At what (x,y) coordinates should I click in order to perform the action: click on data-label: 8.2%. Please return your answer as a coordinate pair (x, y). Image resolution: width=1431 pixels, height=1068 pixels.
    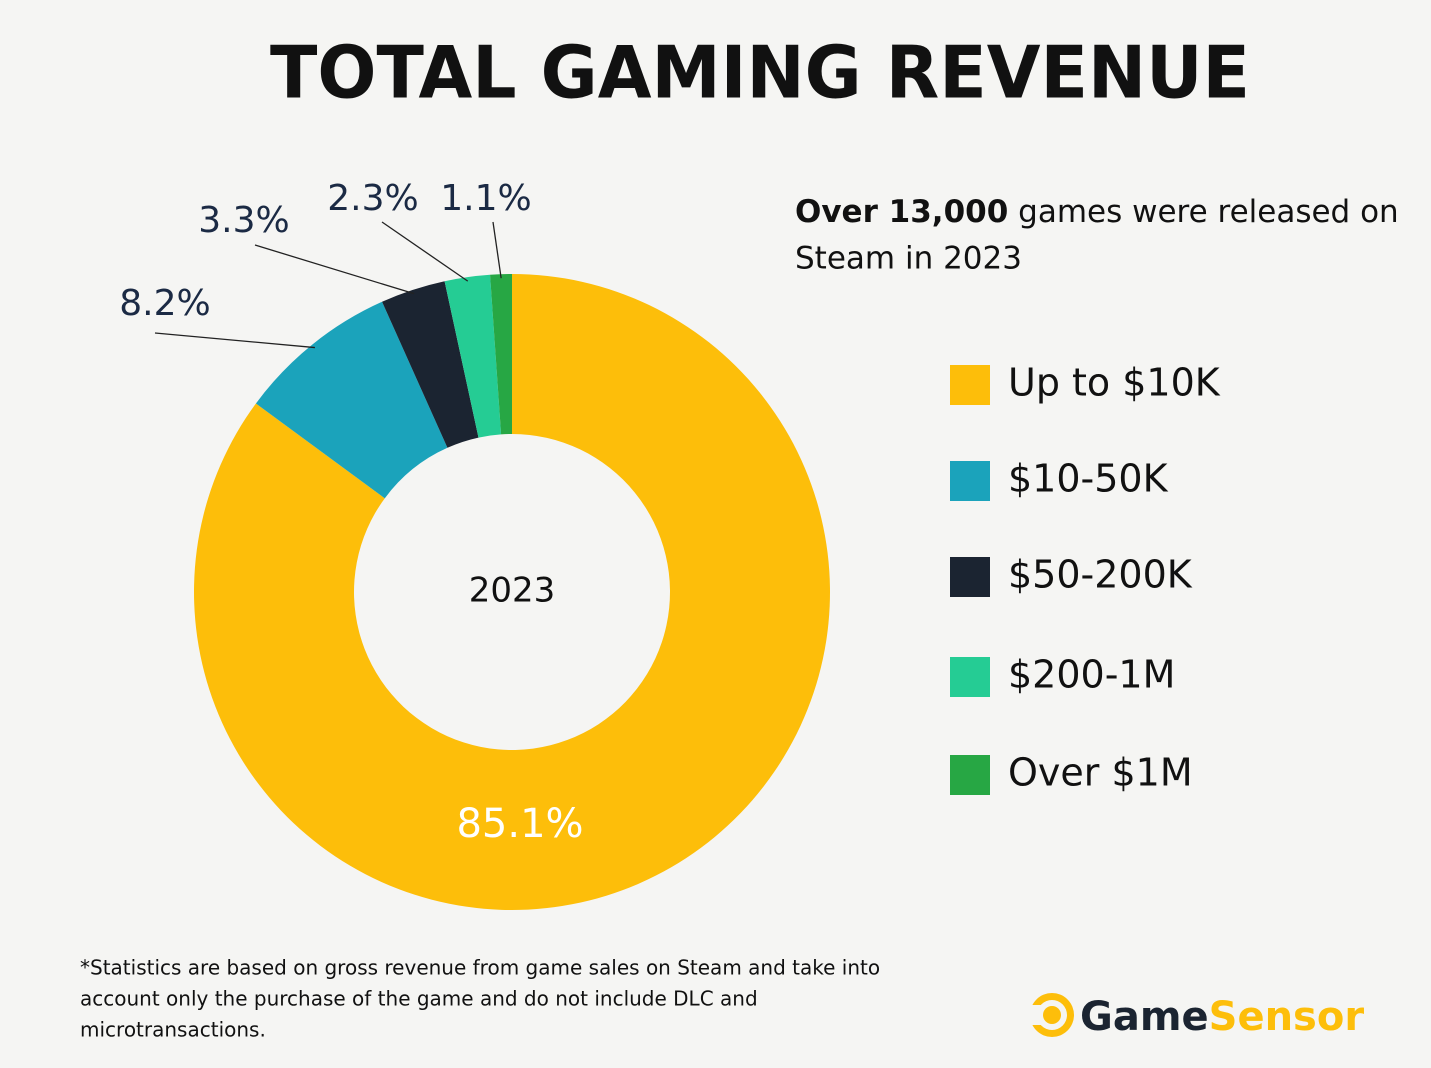
    Looking at the image, I should click on (164, 303).